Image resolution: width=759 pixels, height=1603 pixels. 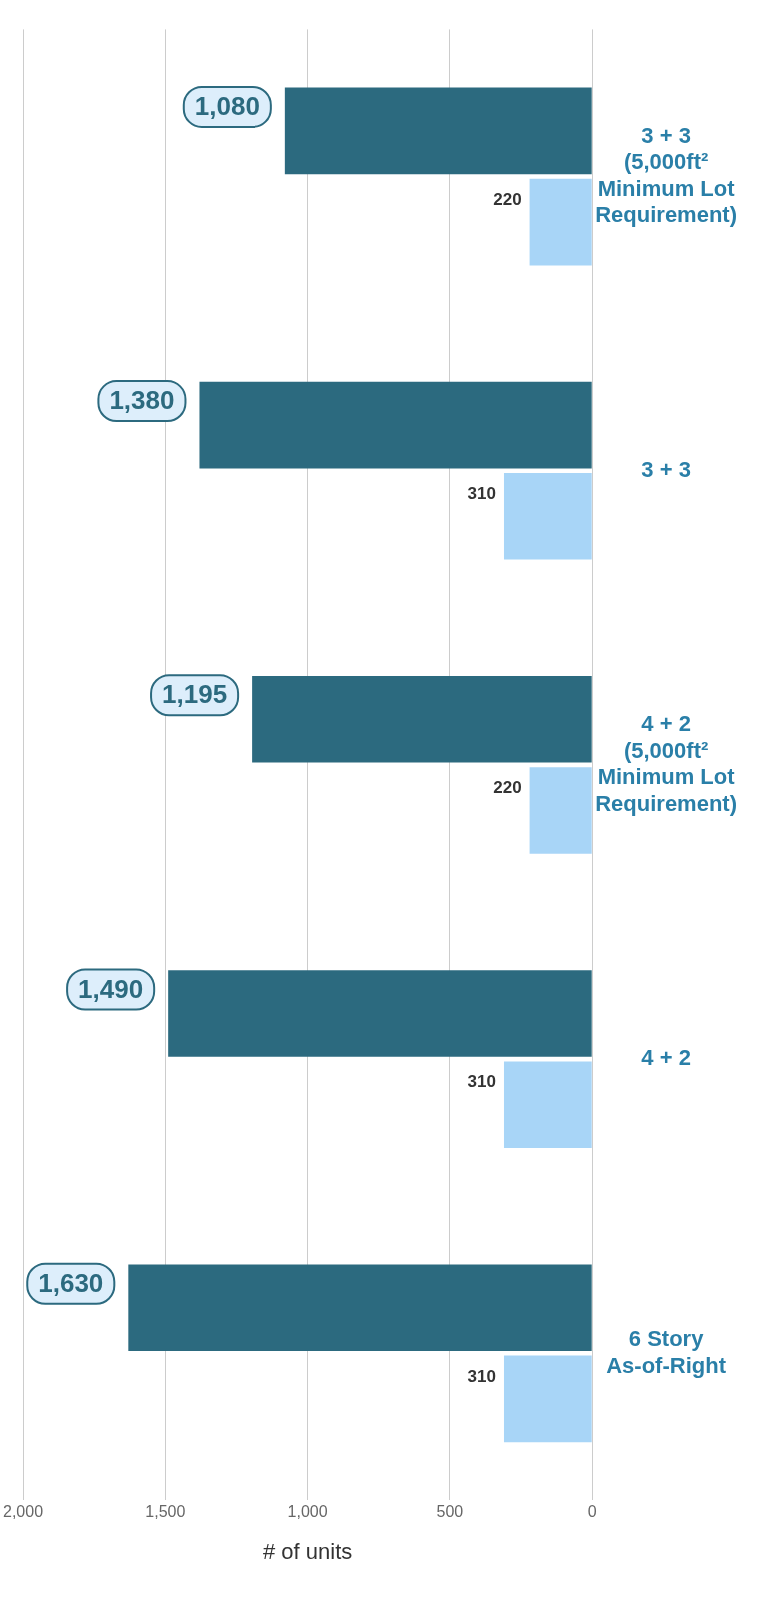 What do you see at coordinates (307, 1512) in the screenshot?
I see `x-tick-label: 1,000` at bounding box center [307, 1512].